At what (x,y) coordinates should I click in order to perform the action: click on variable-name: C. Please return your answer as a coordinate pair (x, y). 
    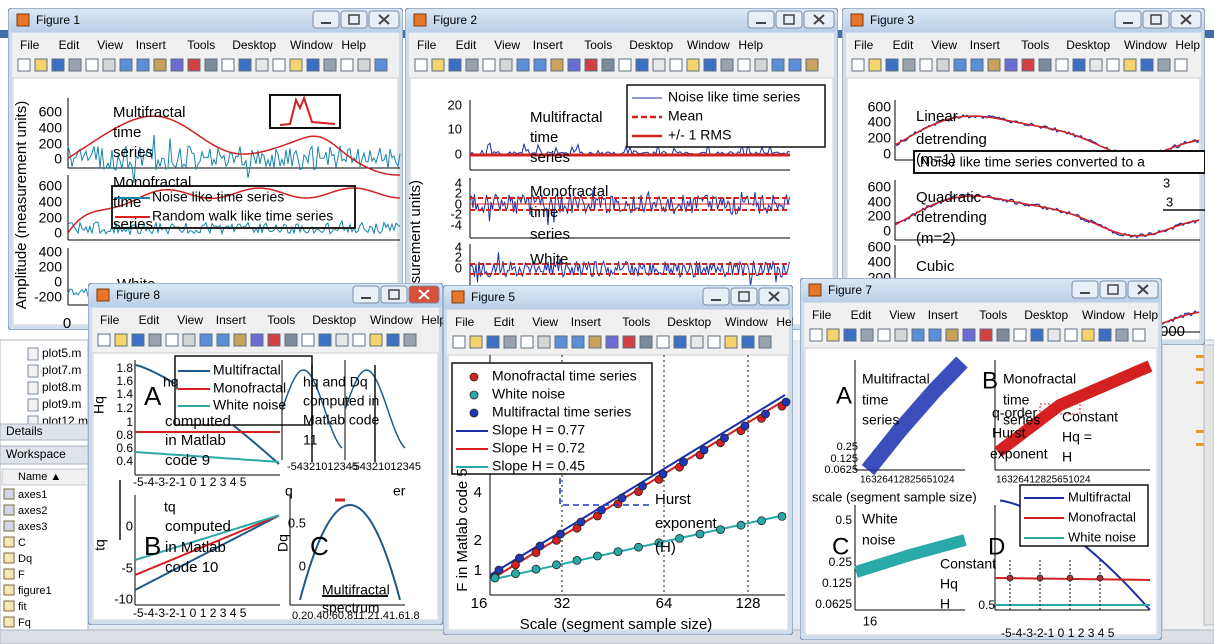
    Looking at the image, I should click on (22, 543).